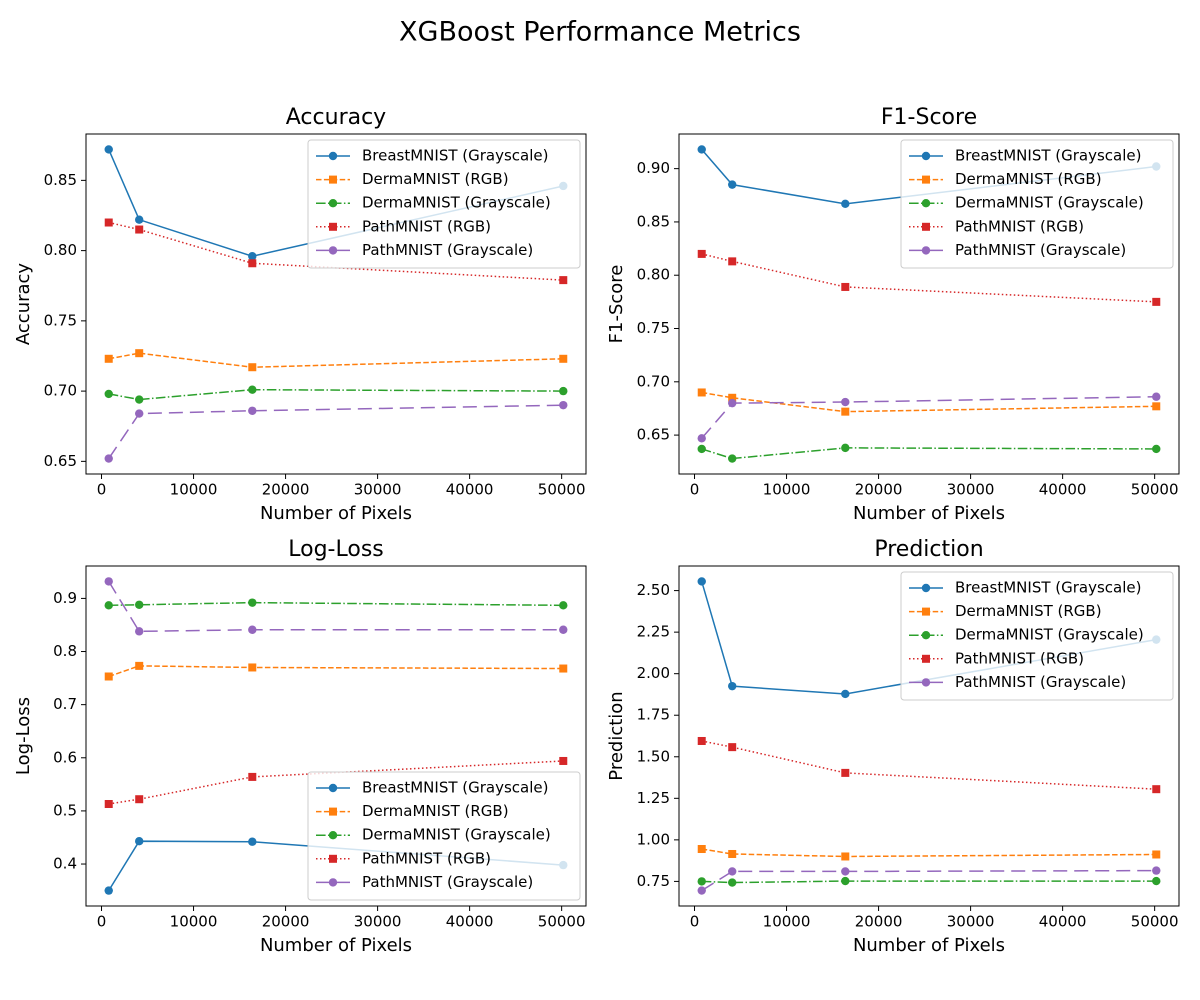 This screenshot has width=1200, height=1000. What do you see at coordinates (929, 117) in the screenshot?
I see `subplot-title: F1-Score` at bounding box center [929, 117].